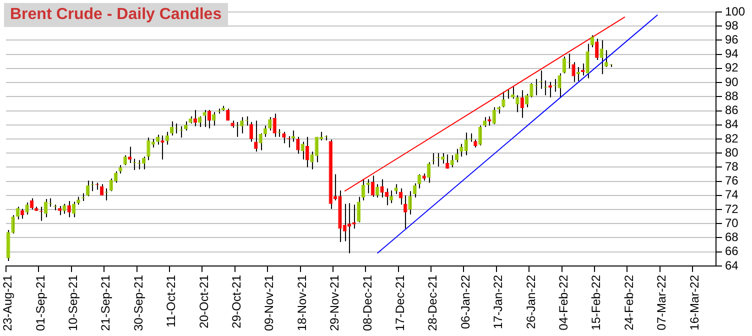 The width and height of the screenshot is (752, 336). What do you see at coordinates (735, 11) in the screenshot?
I see `y-tick-label: 100` at bounding box center [735, 11].